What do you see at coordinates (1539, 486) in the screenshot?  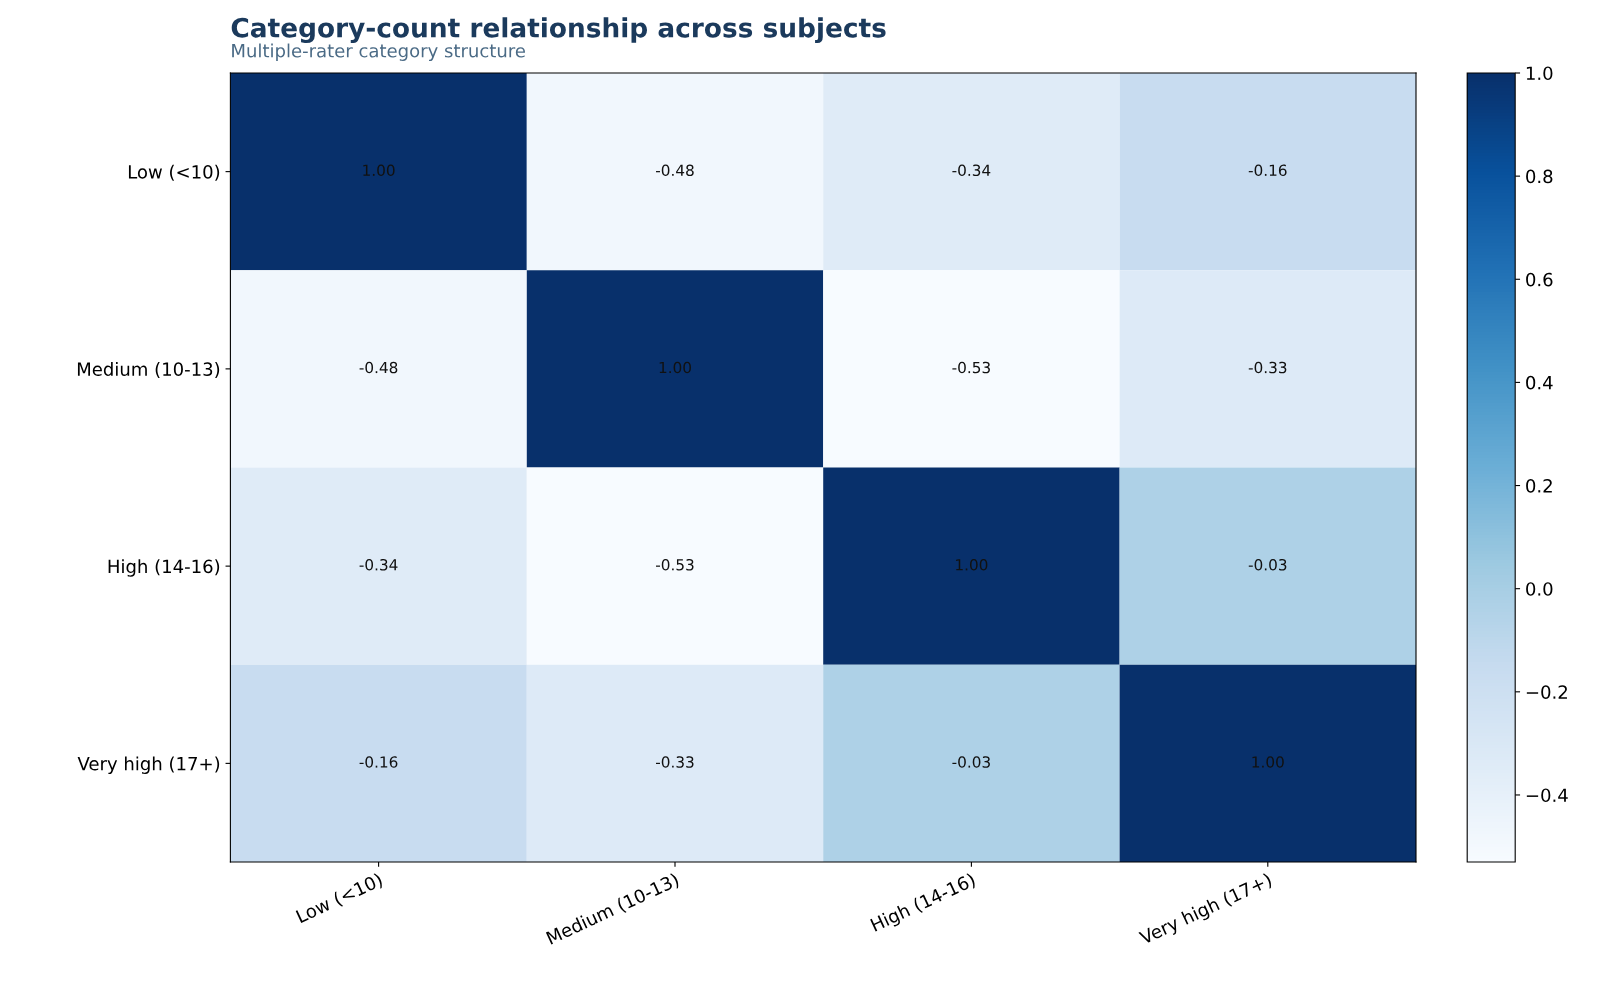 I see `color-bar-label: 0.2` at bounding box center [1539, 486].